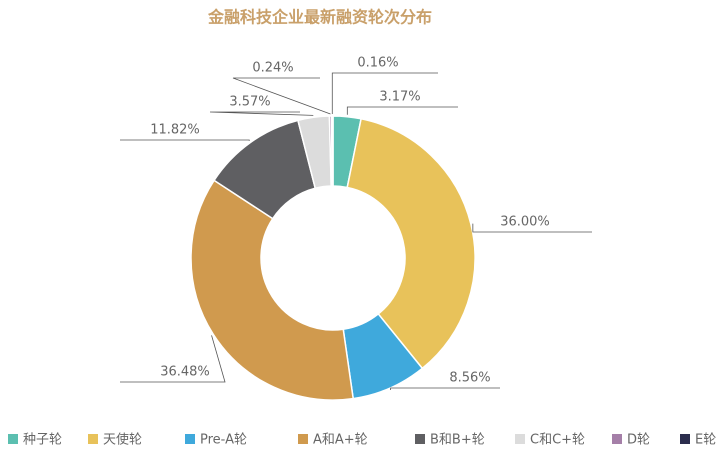  I want to click on legend-label: 种子轮, so click(42, 440).